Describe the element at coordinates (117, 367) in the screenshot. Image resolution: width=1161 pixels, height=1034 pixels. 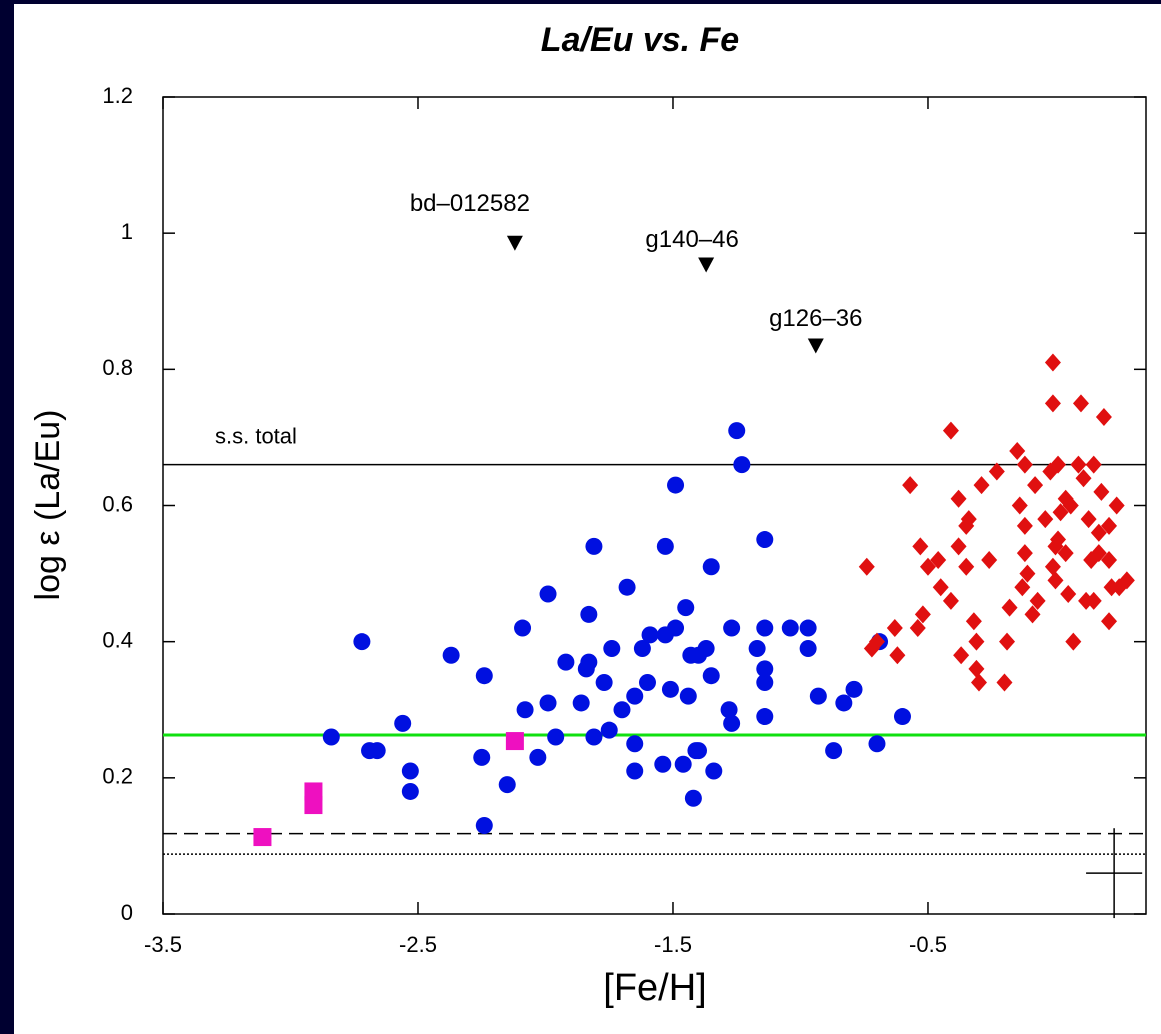
I see `y-tick-label: 0.8` at that location.